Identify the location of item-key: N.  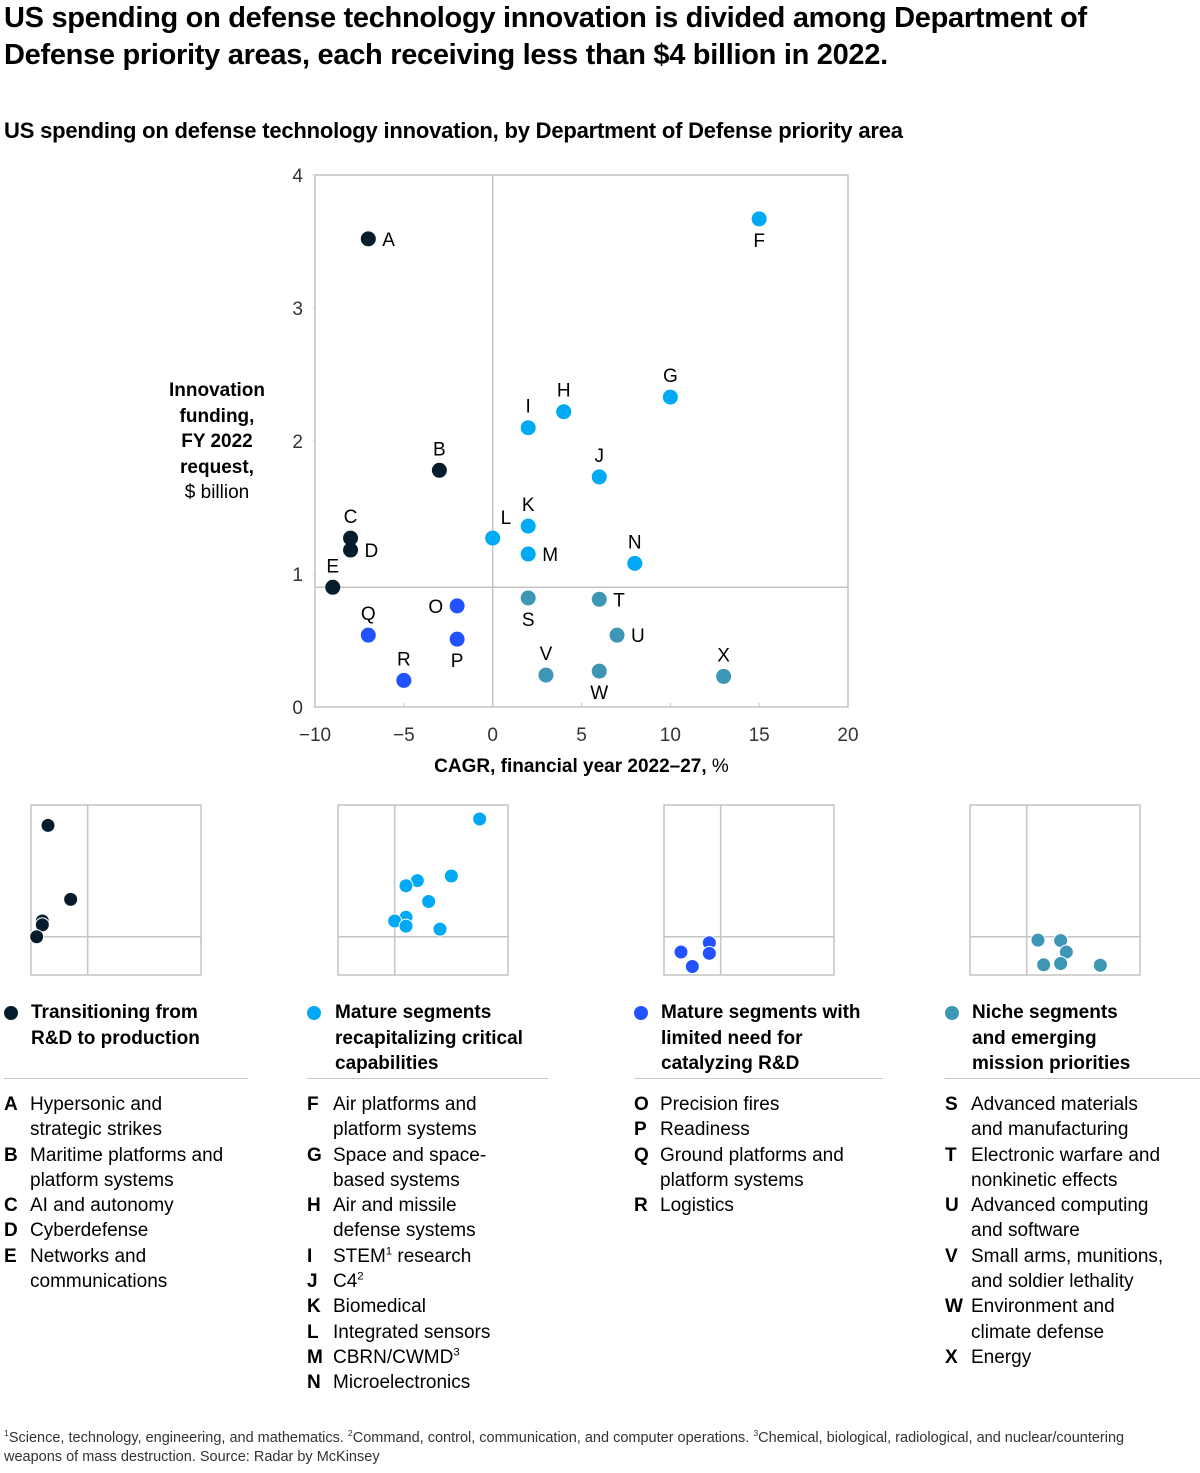
(314, 1383).